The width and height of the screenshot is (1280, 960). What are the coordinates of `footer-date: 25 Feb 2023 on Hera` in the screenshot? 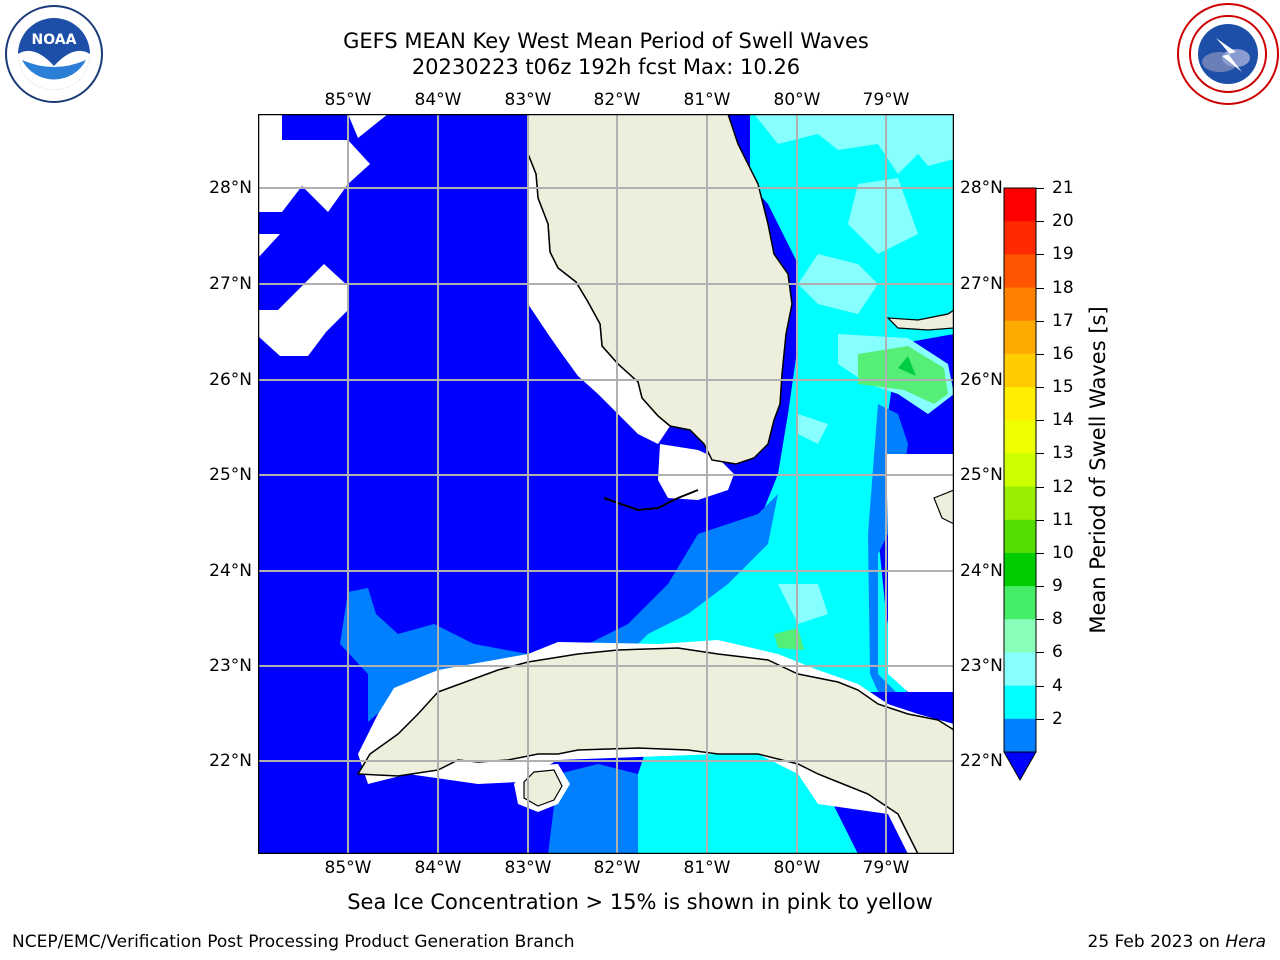 It's located at (1176, 942).